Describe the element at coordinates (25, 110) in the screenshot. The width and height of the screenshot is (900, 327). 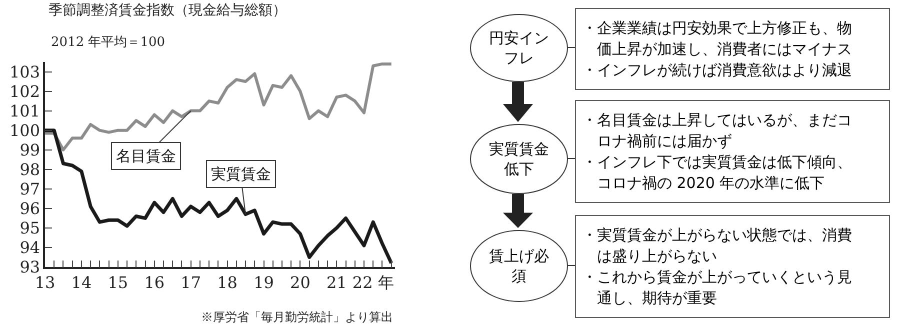
I see `y-tick-label: 101` at that location.